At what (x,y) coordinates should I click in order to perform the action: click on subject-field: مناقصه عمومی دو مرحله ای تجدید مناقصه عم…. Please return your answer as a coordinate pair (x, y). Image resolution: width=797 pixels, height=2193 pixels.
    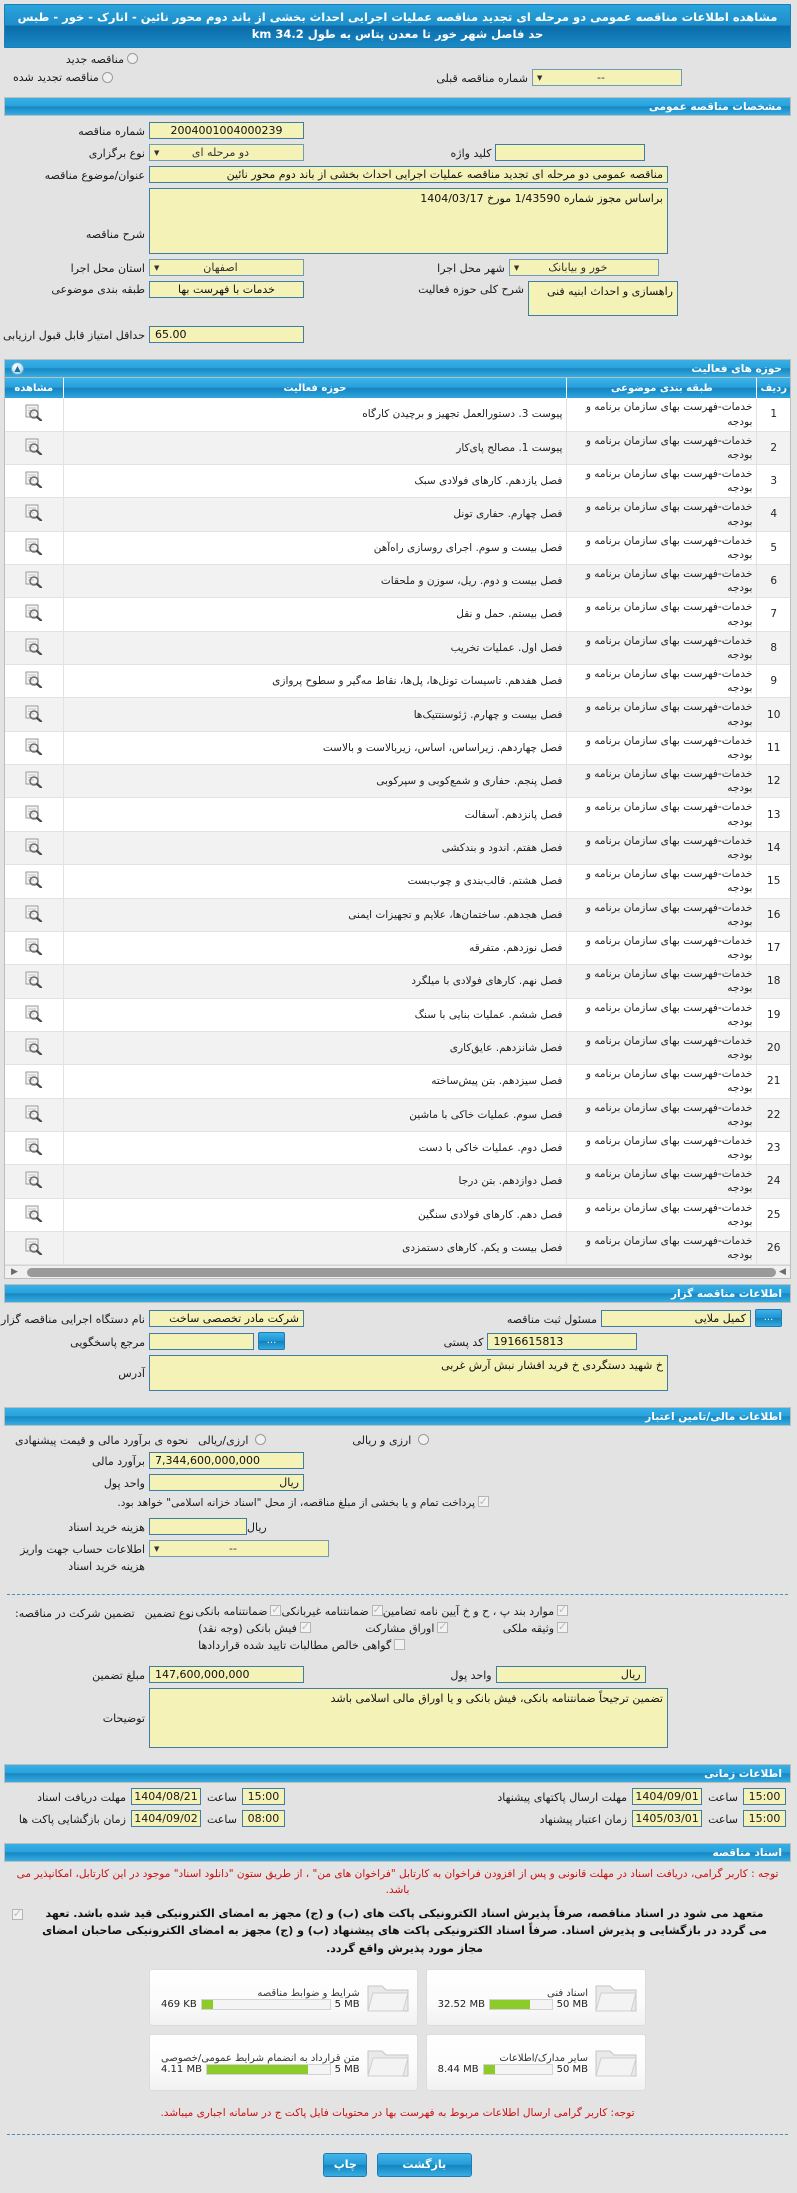
    Looking at the image, I should click on (409, 175).